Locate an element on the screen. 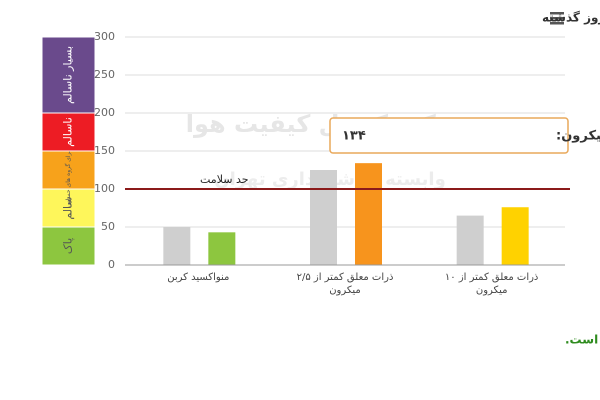  y-tick-label: 300 is located at coordinates (104, 36).